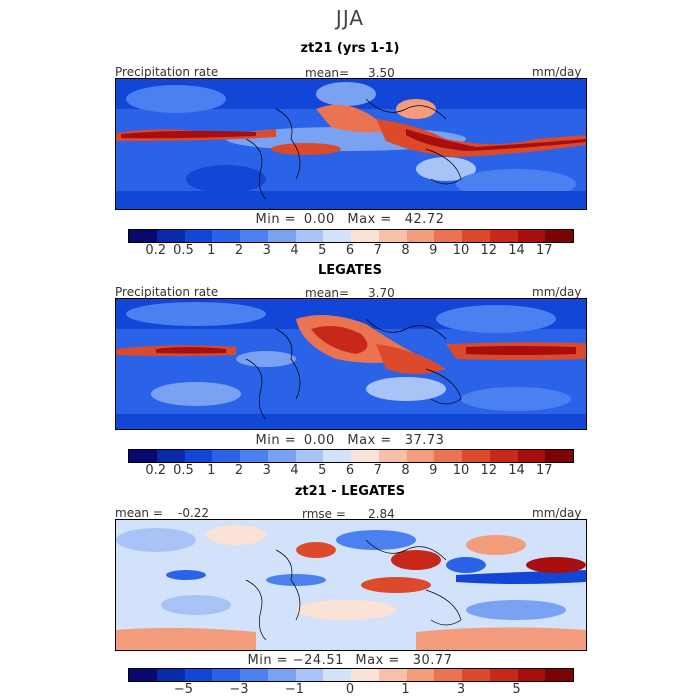 The image size is (700, 700). What do you see at coordinates (377, 250) in the screenshot?
I see `colorbar-tick-label: 7` at bounding box center [377, 250].